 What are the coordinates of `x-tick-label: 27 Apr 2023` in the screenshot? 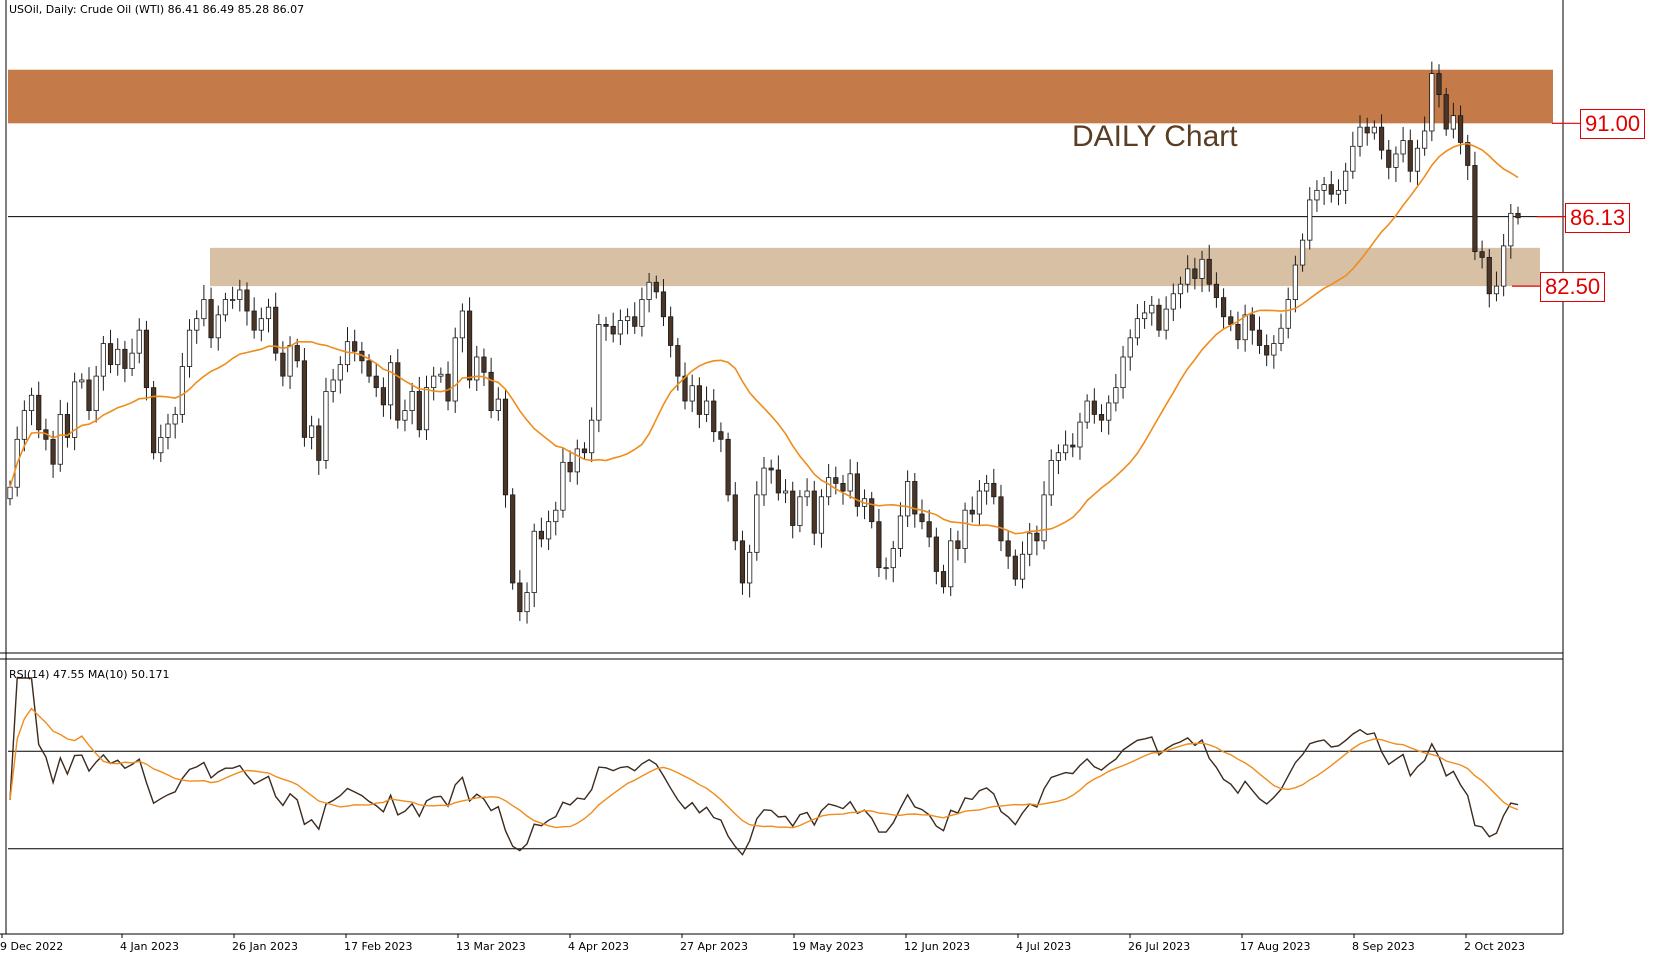 It's located at (714, 946).